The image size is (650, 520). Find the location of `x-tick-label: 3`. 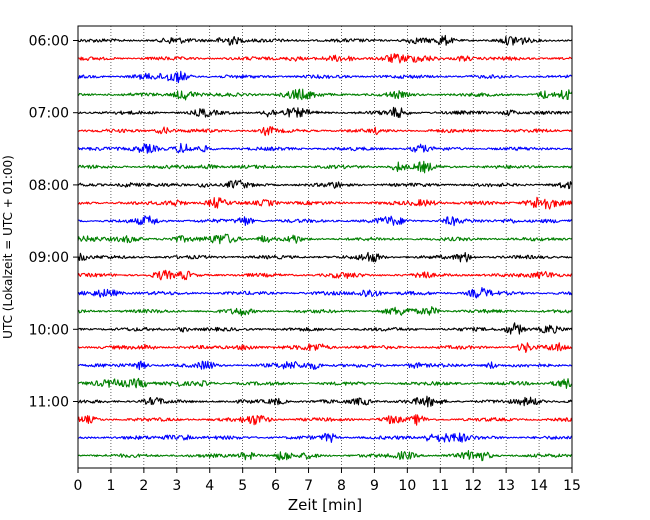

x-tick-label: 3 is located at coordinates (176, 486).